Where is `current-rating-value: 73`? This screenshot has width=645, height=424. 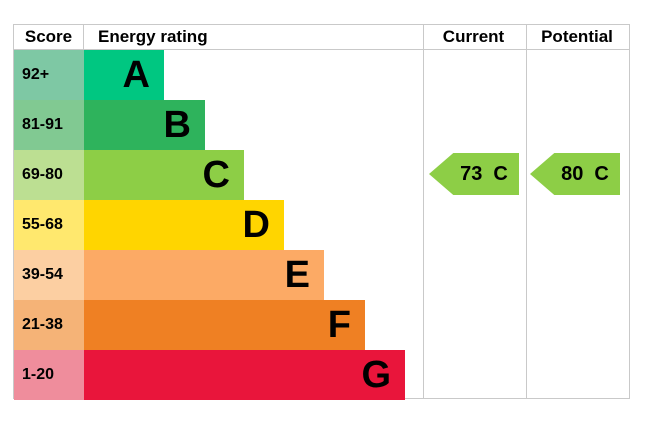
current-rating-value: 73 is located at coordinates (471, 173).